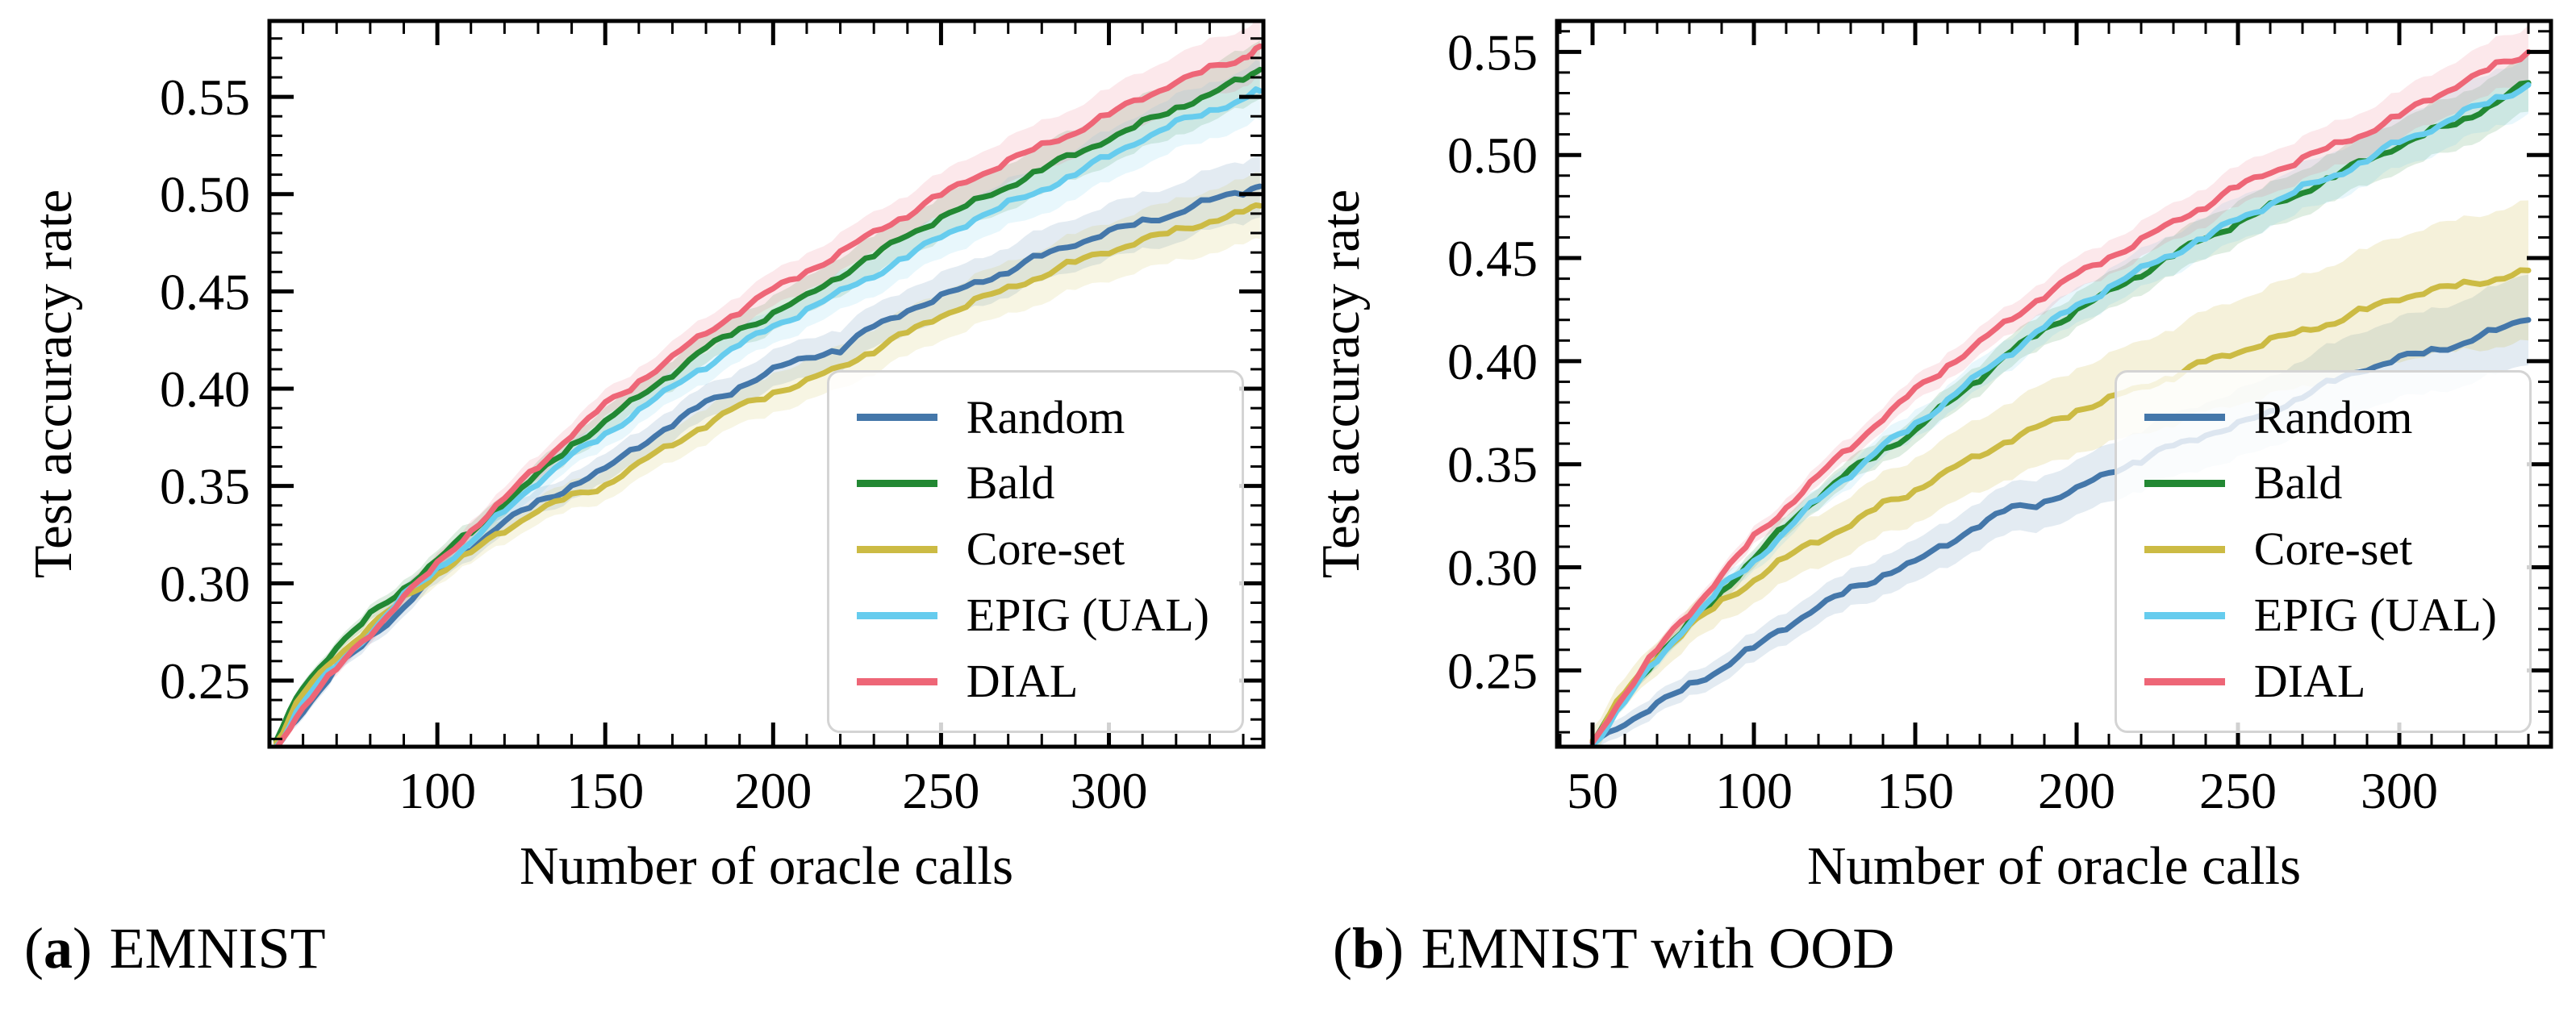 Image resolution: width=2576 pixels, height=1012 pixels. Describe the element at coordinates (1592, 790) in the screenshot. I see `x-tick-label: 50` at that location.